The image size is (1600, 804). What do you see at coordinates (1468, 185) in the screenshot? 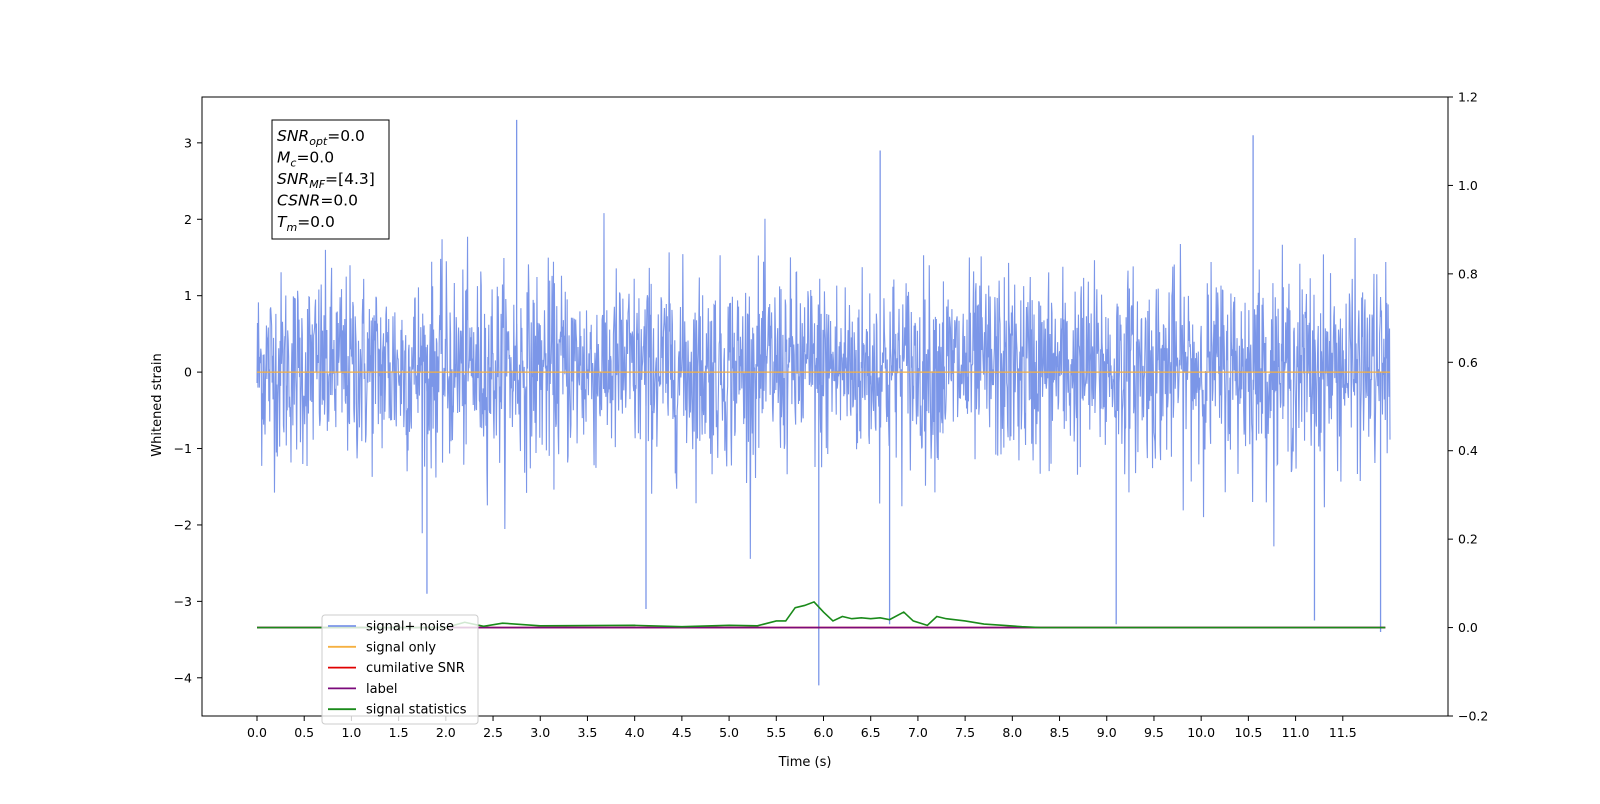
I see `y2-tick-label: 1.0` at bounding box center [1468, 185].